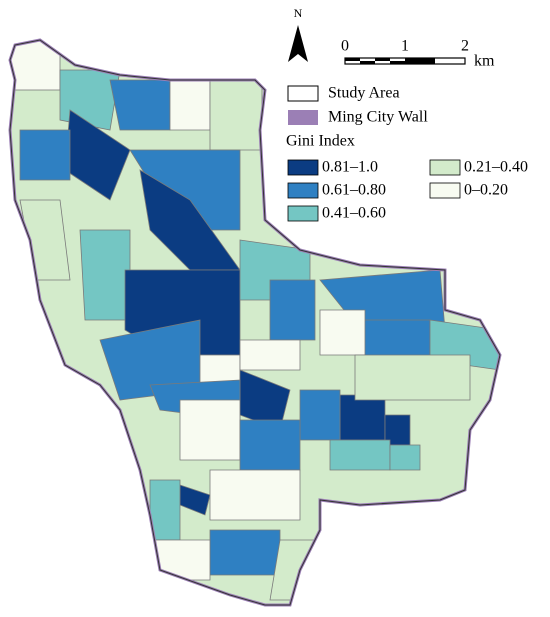  Describe the element at coordinates (364, 93) in the screenshot. I see `legend-label: Study Area` at that location.